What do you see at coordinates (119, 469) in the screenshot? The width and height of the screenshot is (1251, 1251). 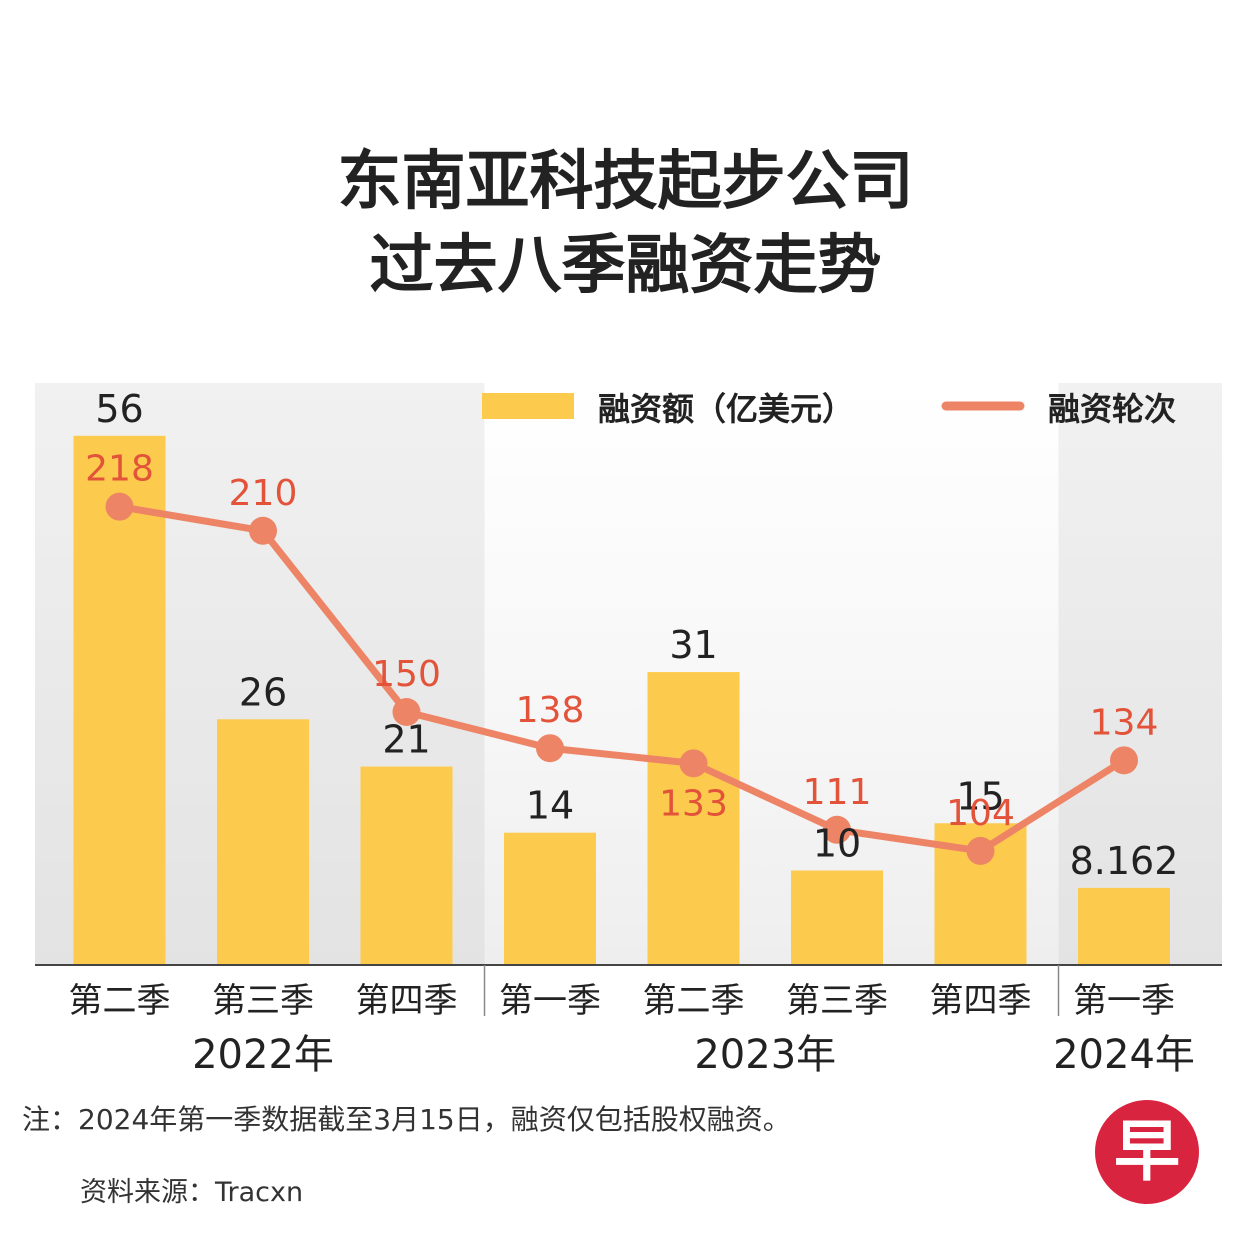 I see `rounds-value-label: 218` at bounding box center [119, 469].